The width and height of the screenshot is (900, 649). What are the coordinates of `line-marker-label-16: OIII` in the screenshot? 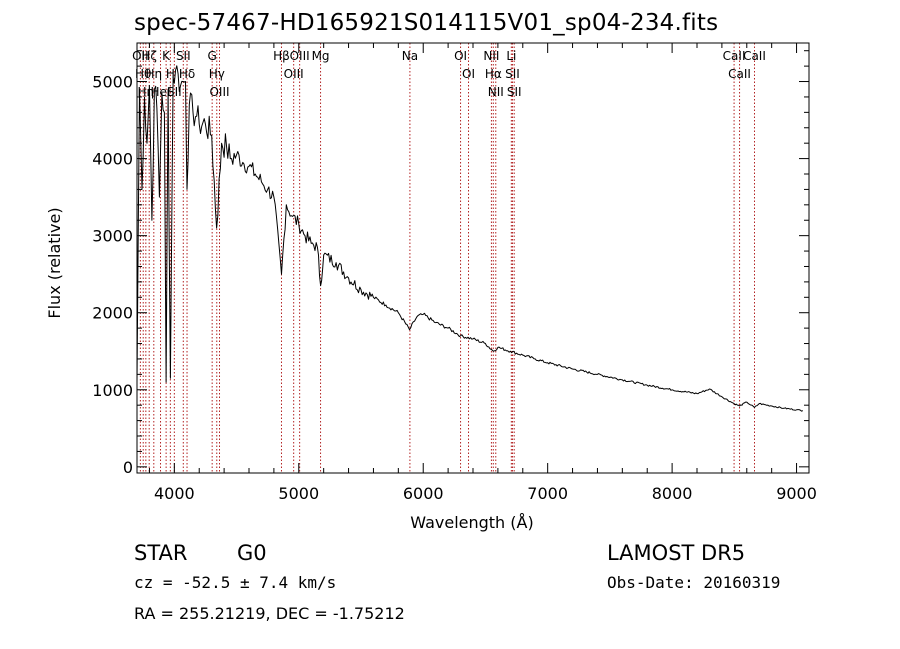 It's located at (300, 56).